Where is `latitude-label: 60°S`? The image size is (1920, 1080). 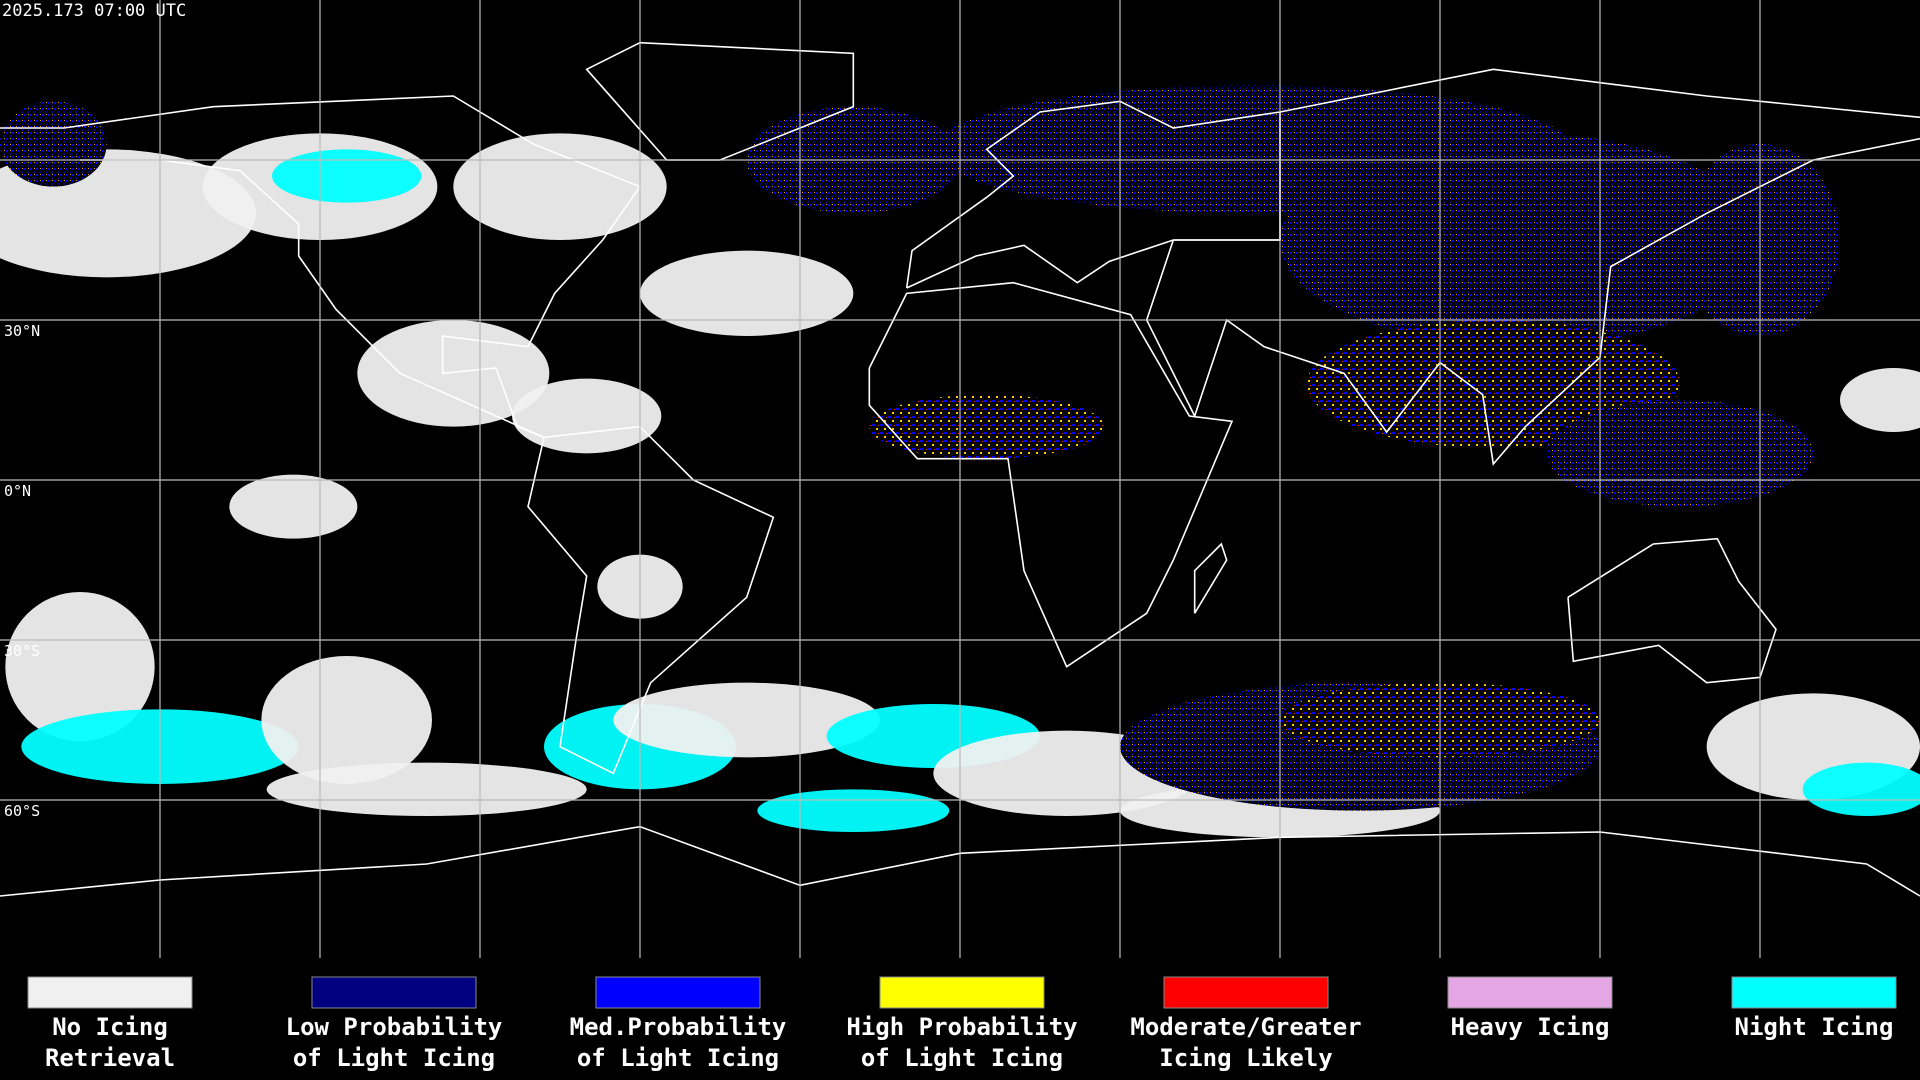
latitude-label: 60°S is located at coordinates (22, 811).